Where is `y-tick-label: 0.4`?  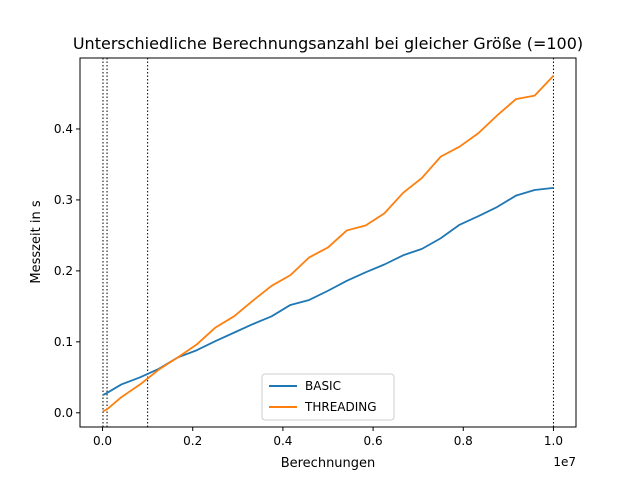
y-tick-label: 0.4 is located at coordinates (63, 129).